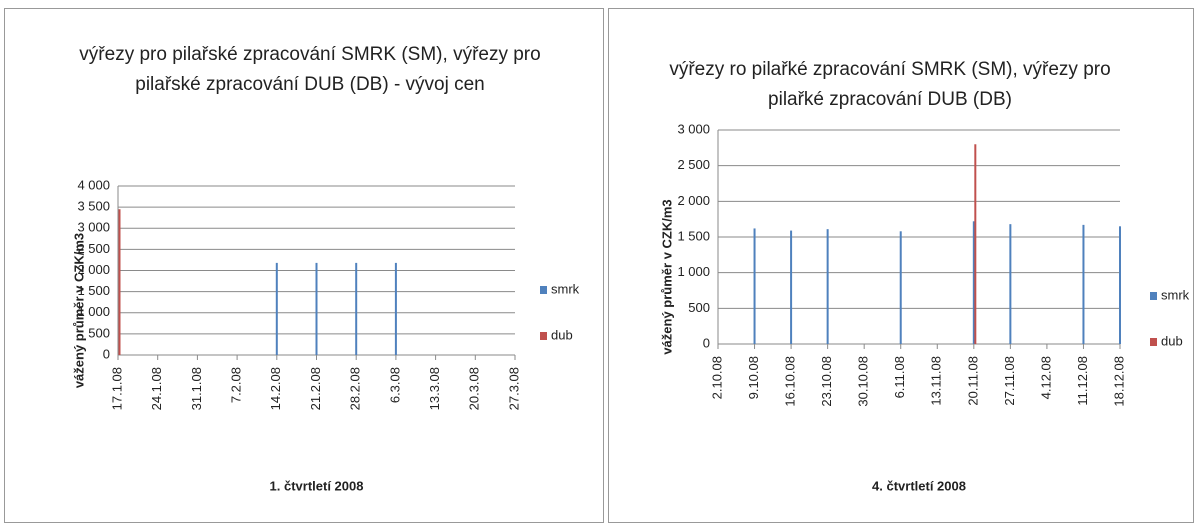 The height and width of the screenshot is (523, 1198). Describe the element at coordinates (394, 385) in the screenshot. I see `x-tick-label: 6.3.08` at that location.